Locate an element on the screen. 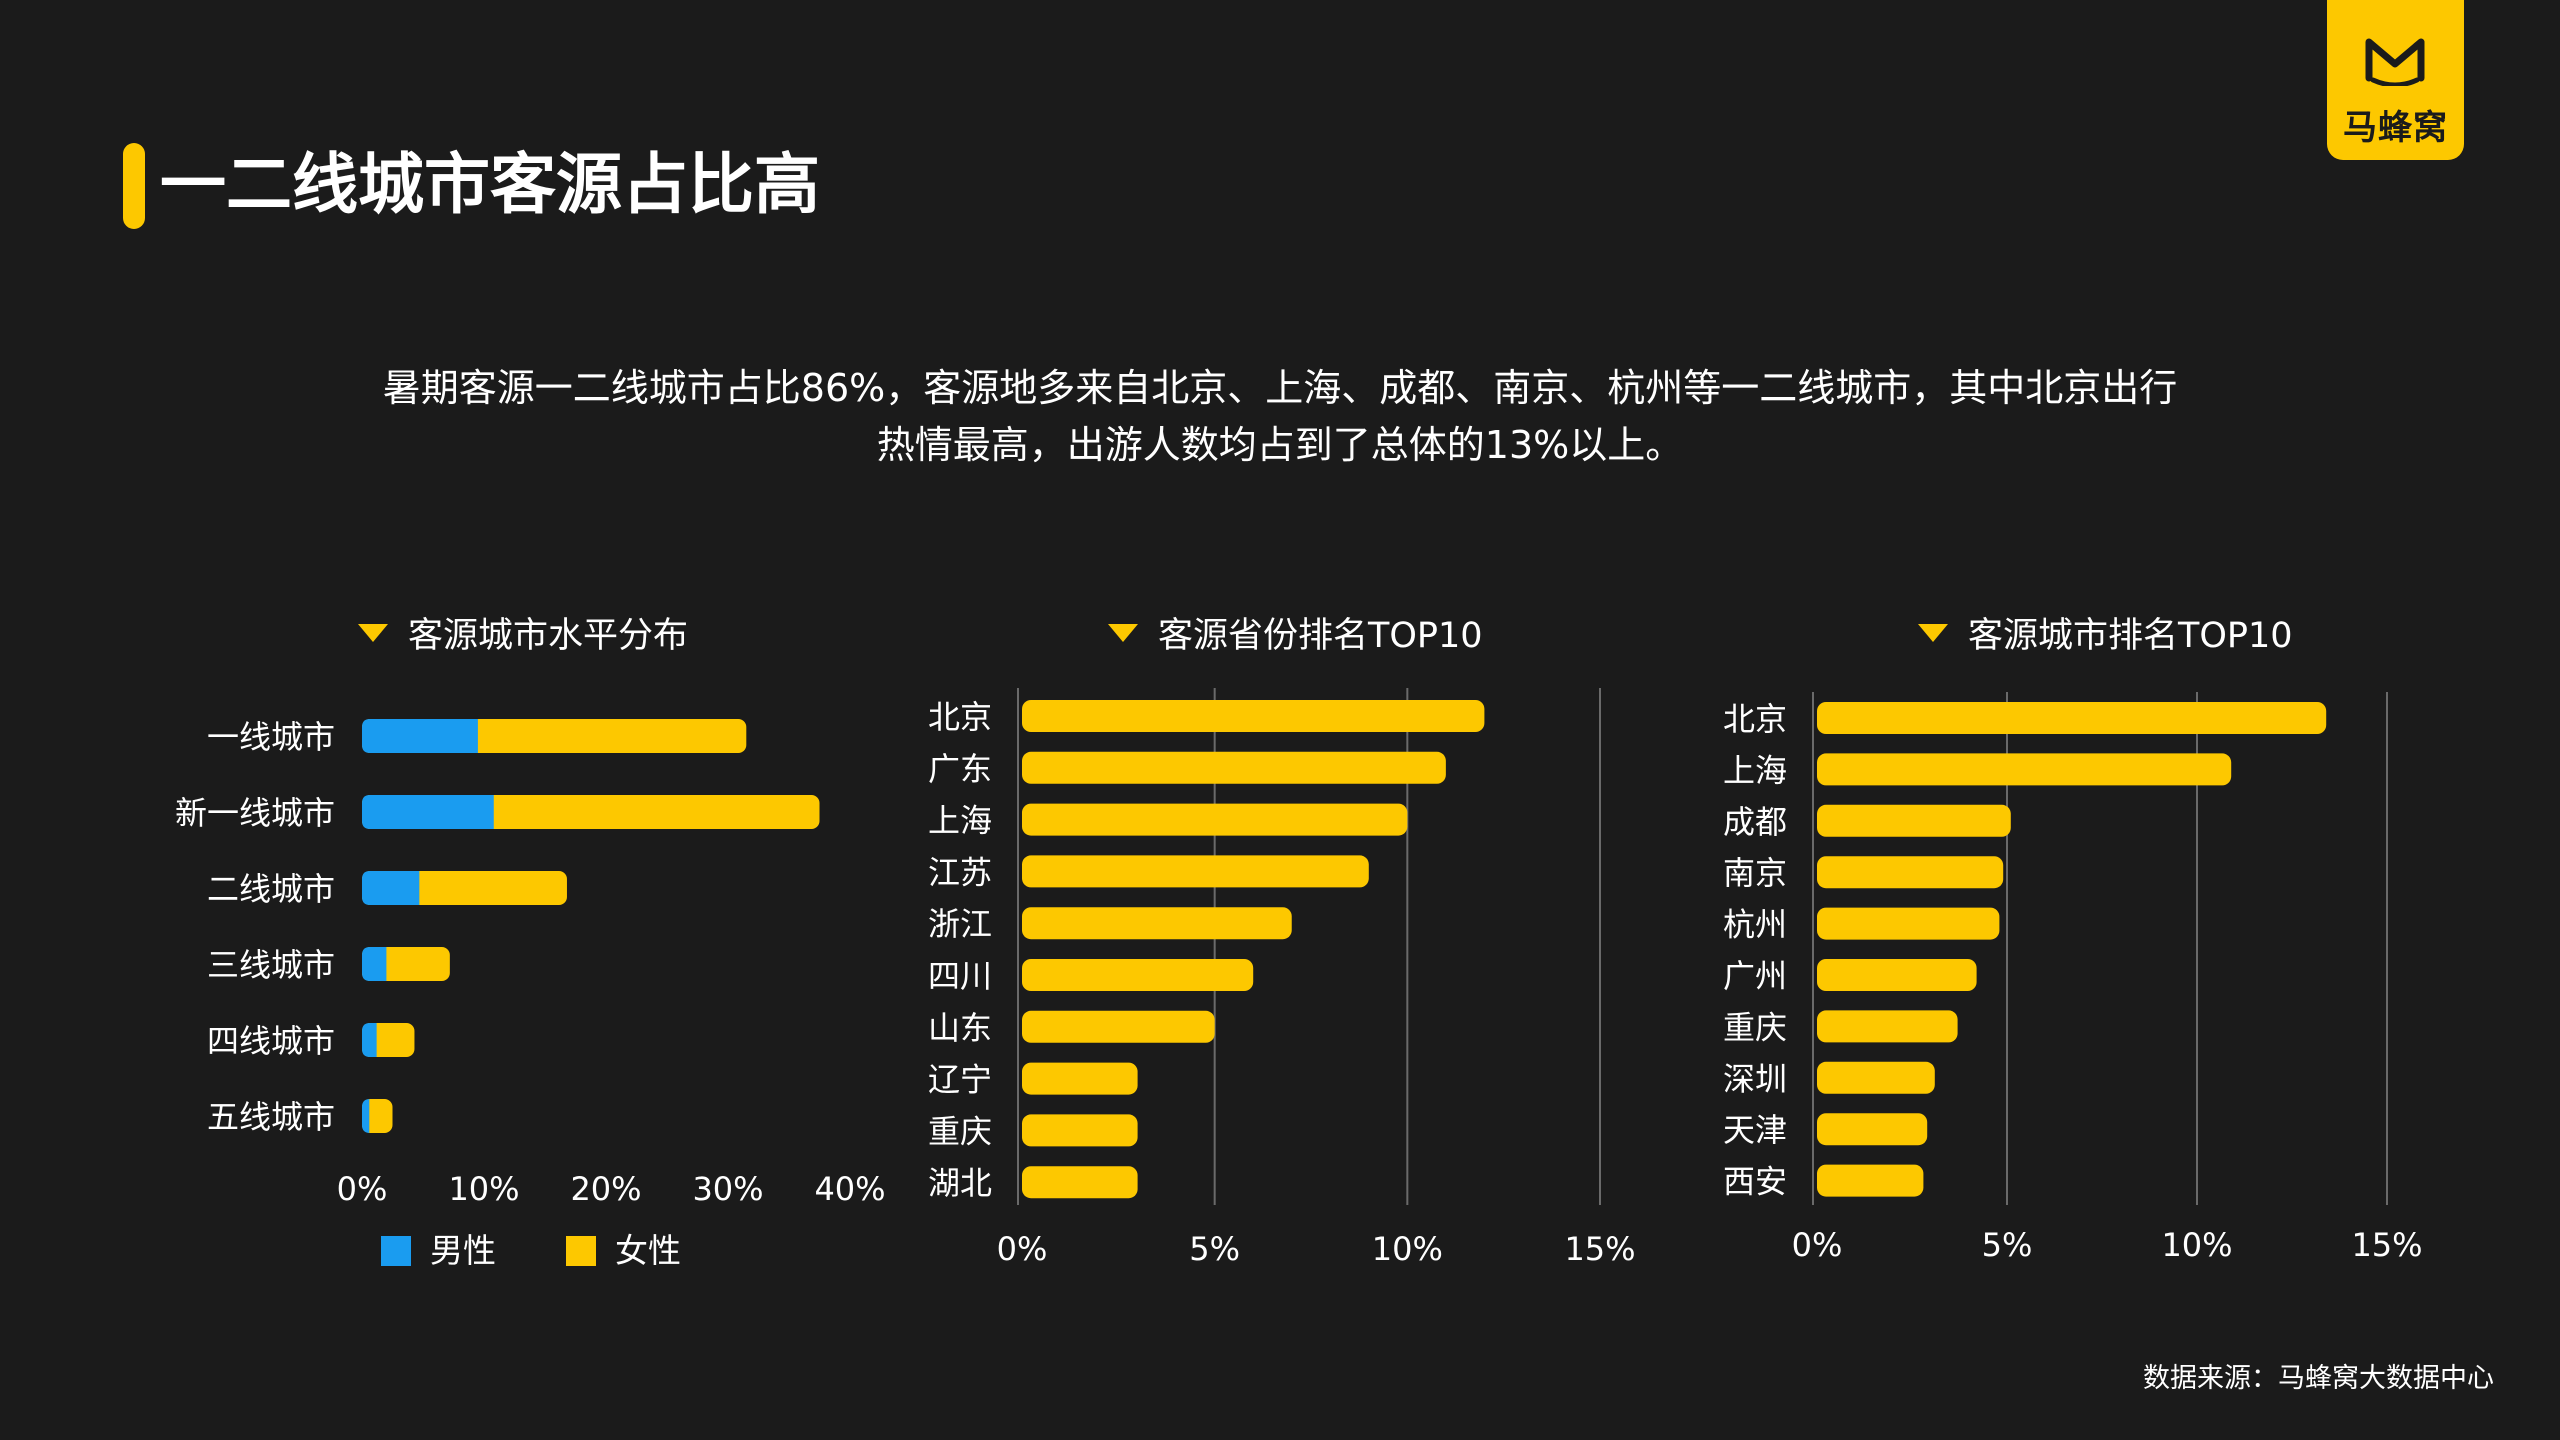 This screenshot has height=1440, width=2560. category-label: 深圳 is located at coordinates (1755, 1079).